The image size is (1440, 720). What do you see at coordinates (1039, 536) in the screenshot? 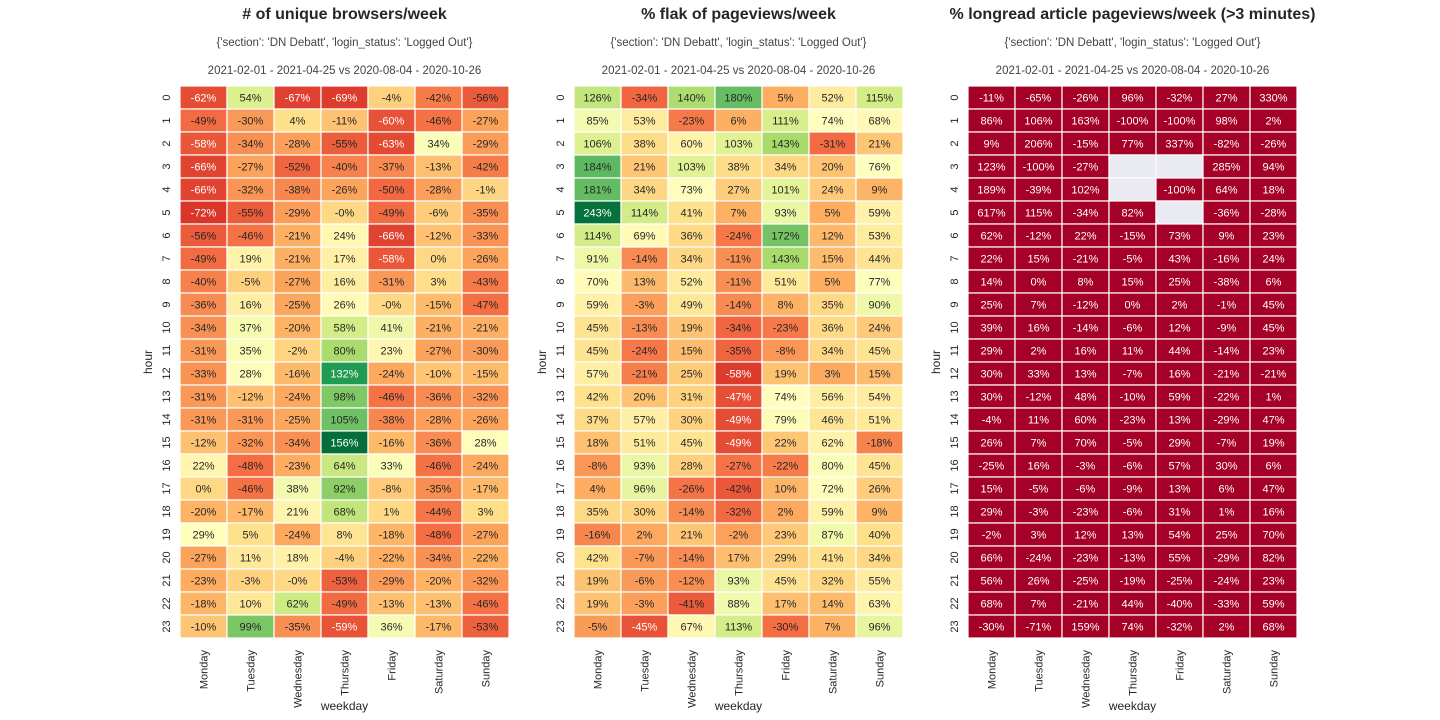
I see `cell-label: 3%` at bounding box center [1039, 536].